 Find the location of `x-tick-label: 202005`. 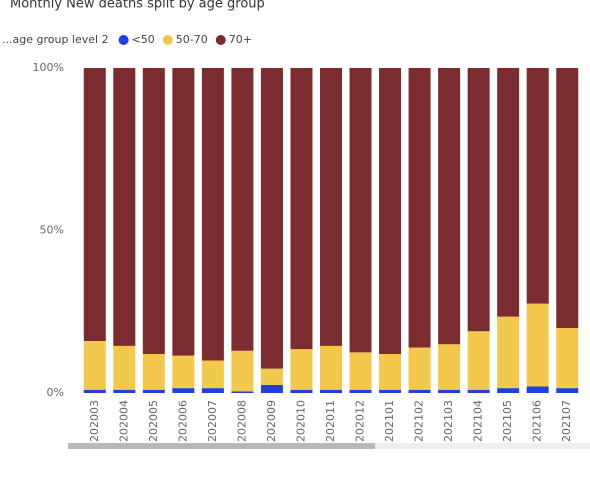

x-tick-label: 202005 is located at coordinates (153, 421).